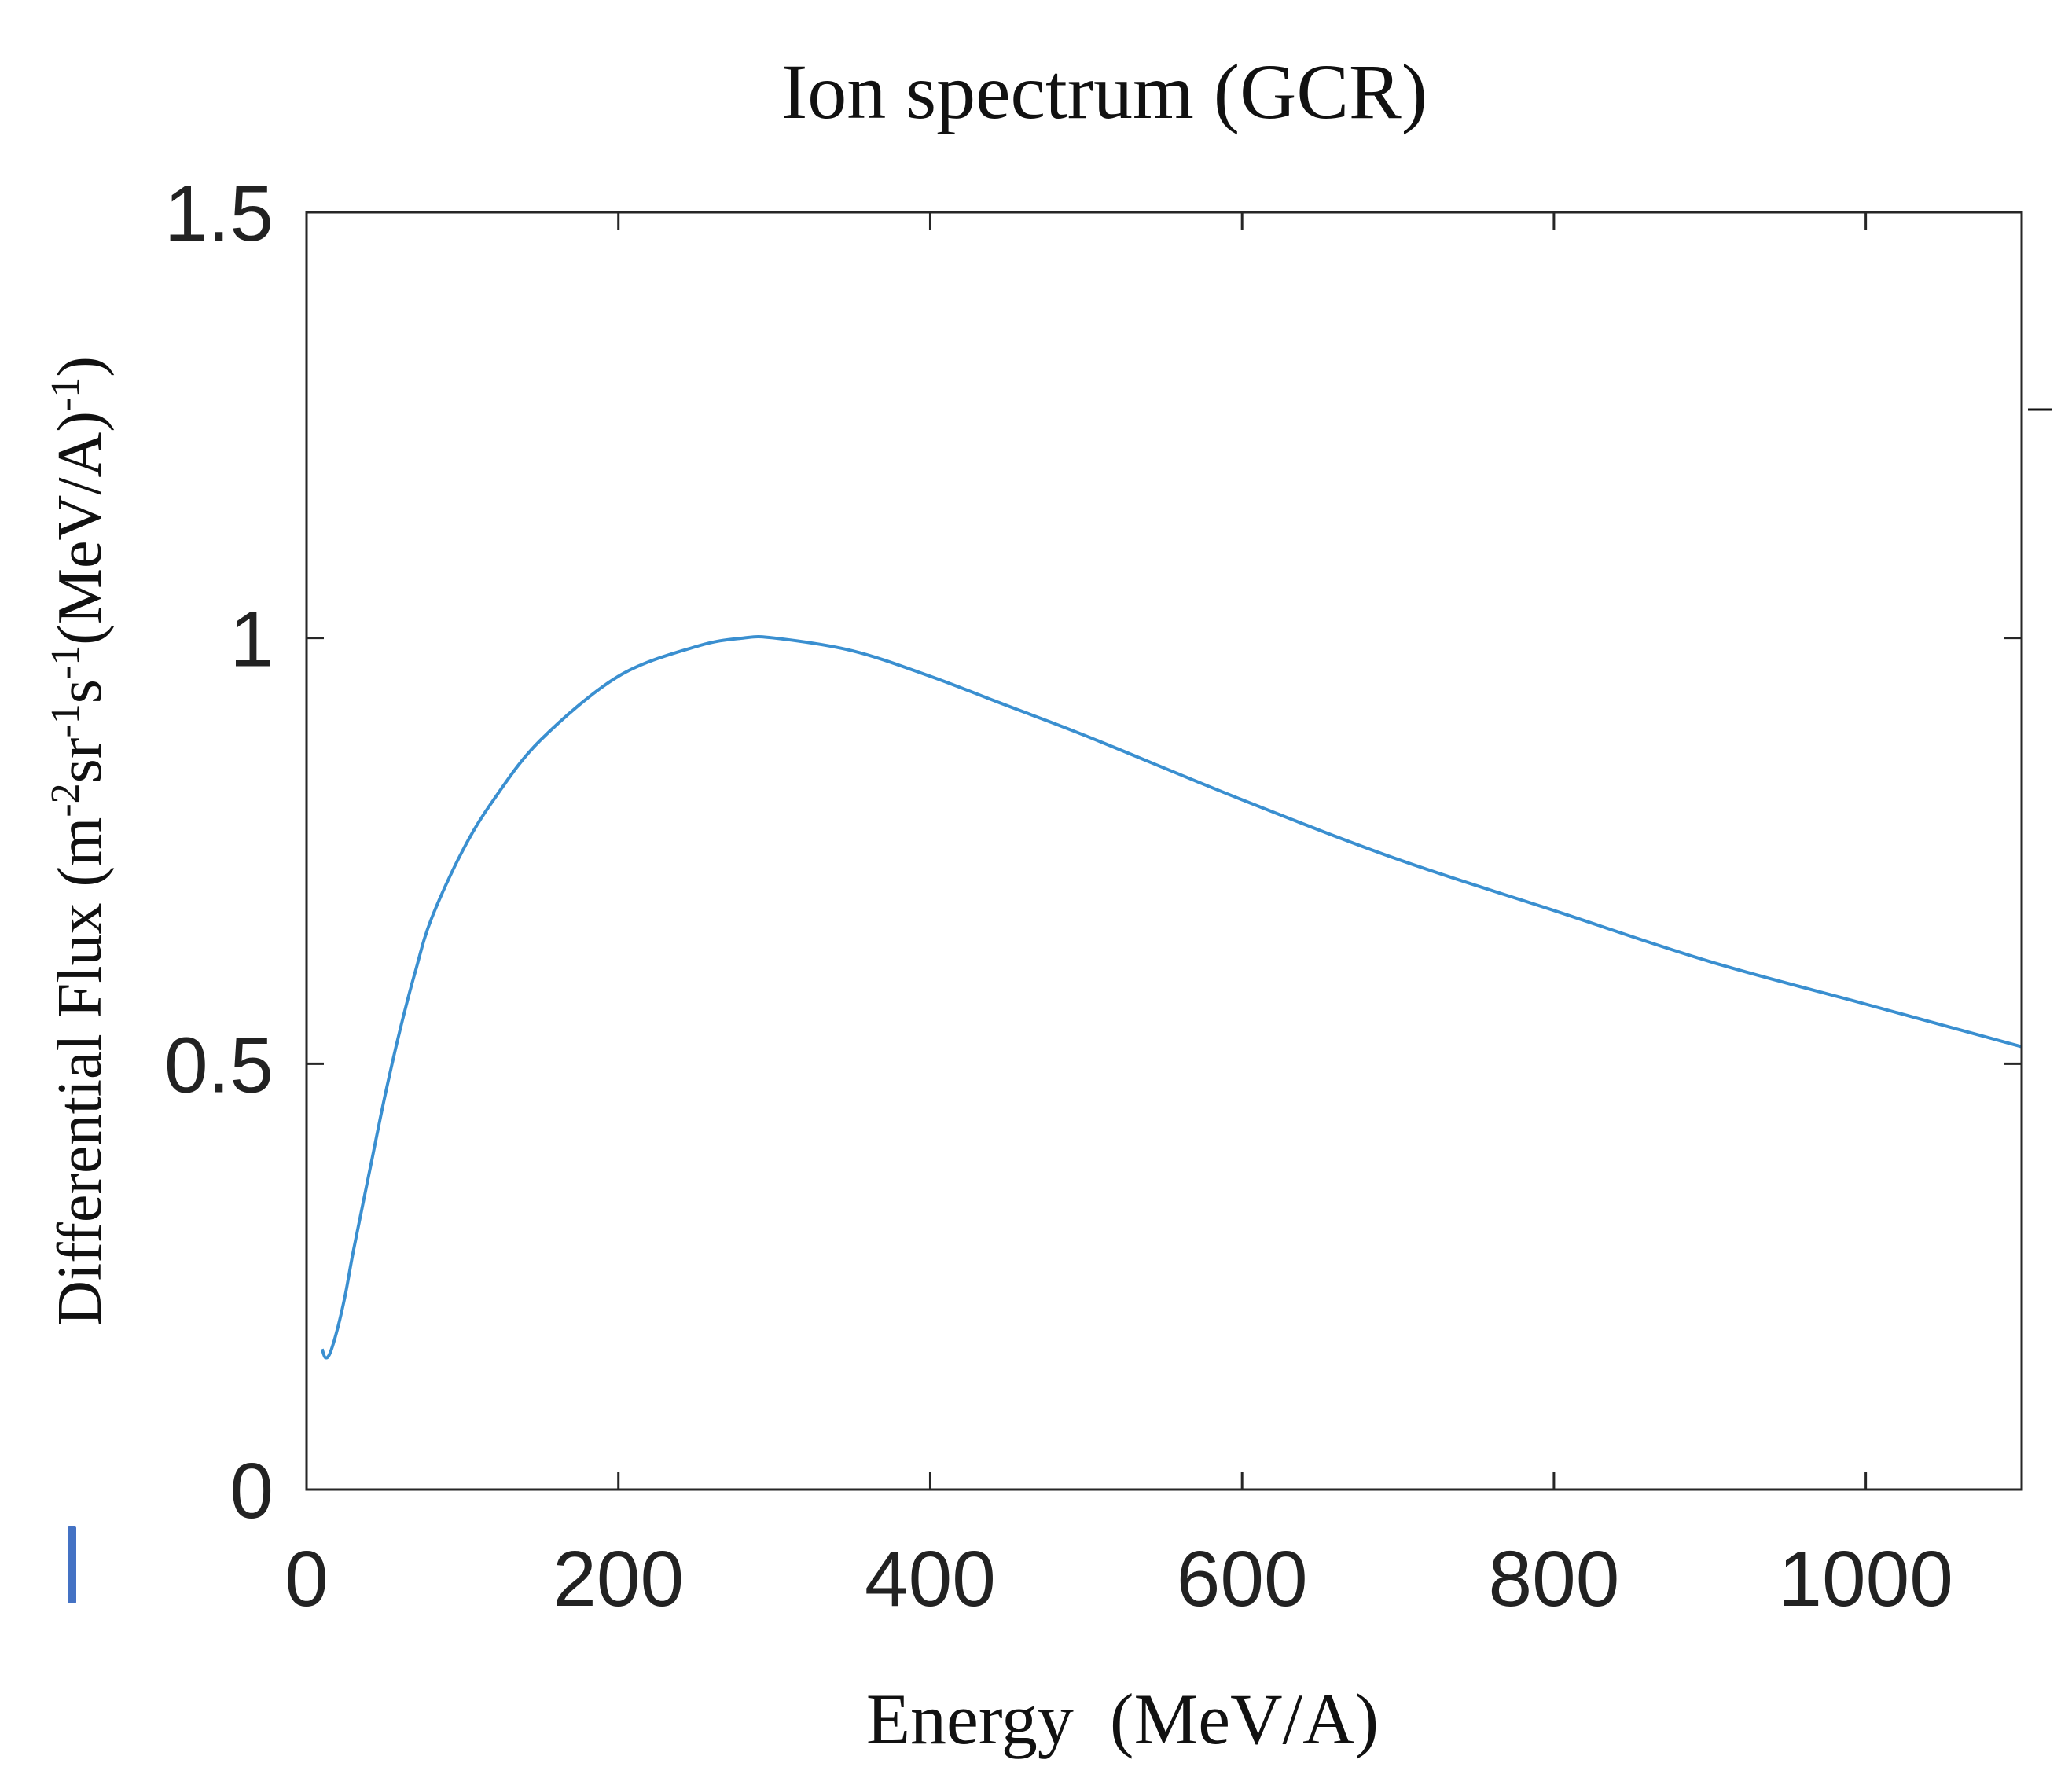 Image resolution: width=2072 pixels, height=1789 pixels. What do you see at coordinates (618, 1579) in the screenshot?
I see `x-tick-label: 200` at bounding box center [618, 1579].